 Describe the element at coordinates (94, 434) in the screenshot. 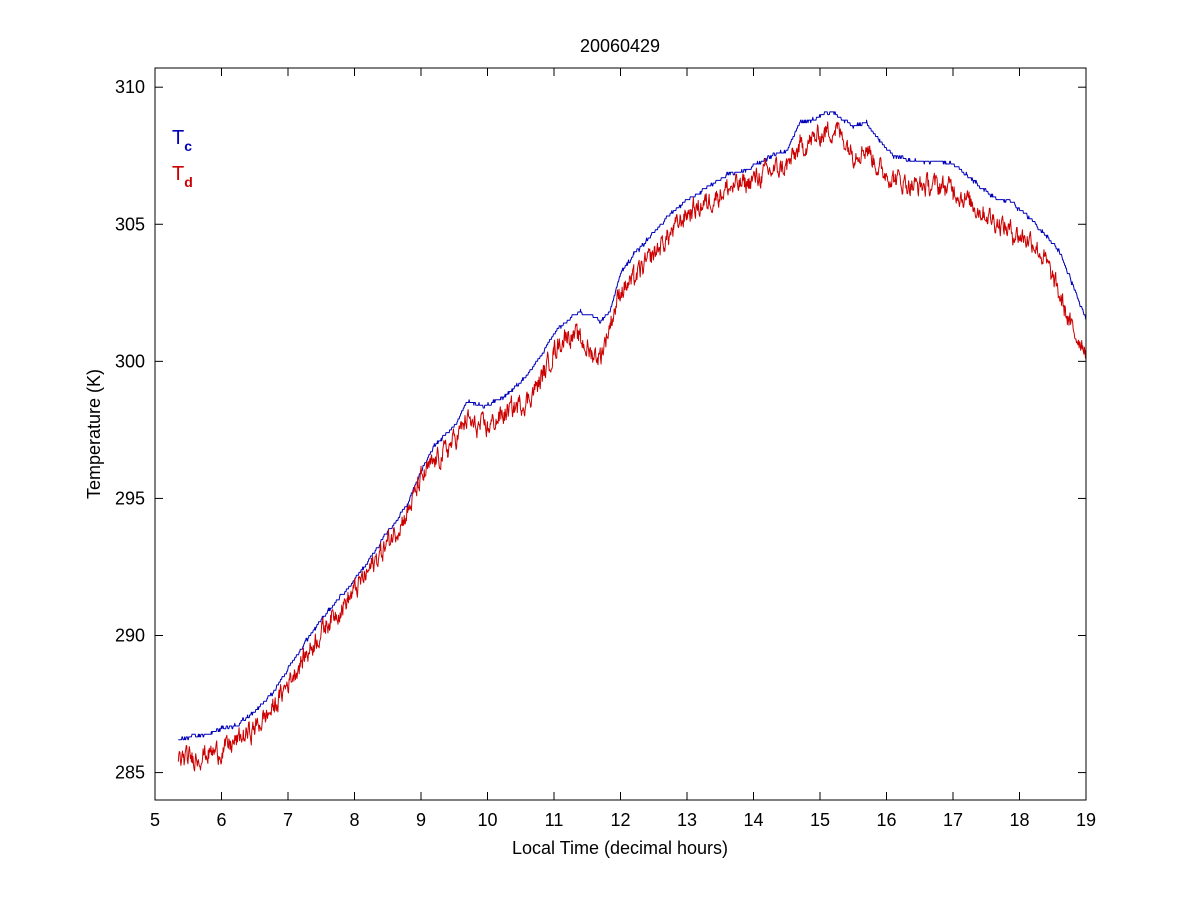

I see `y-axis-label: Temperature (K)` at that location.